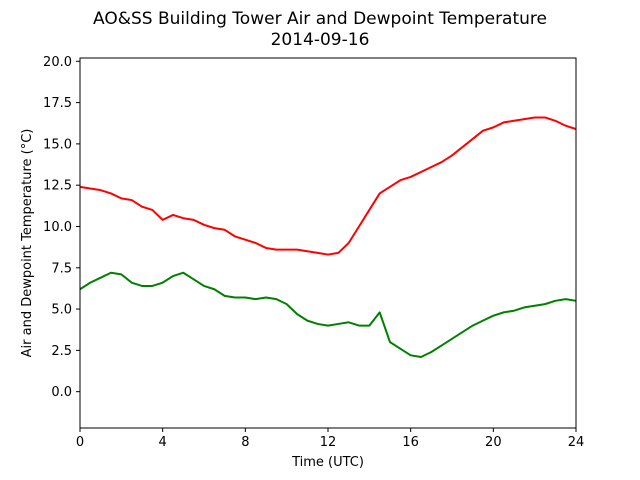 The image size is (640, 480). Describe the element at coordinates (61, 268) in the screenshot. I see `y-tick-label: 7.5` at that location.